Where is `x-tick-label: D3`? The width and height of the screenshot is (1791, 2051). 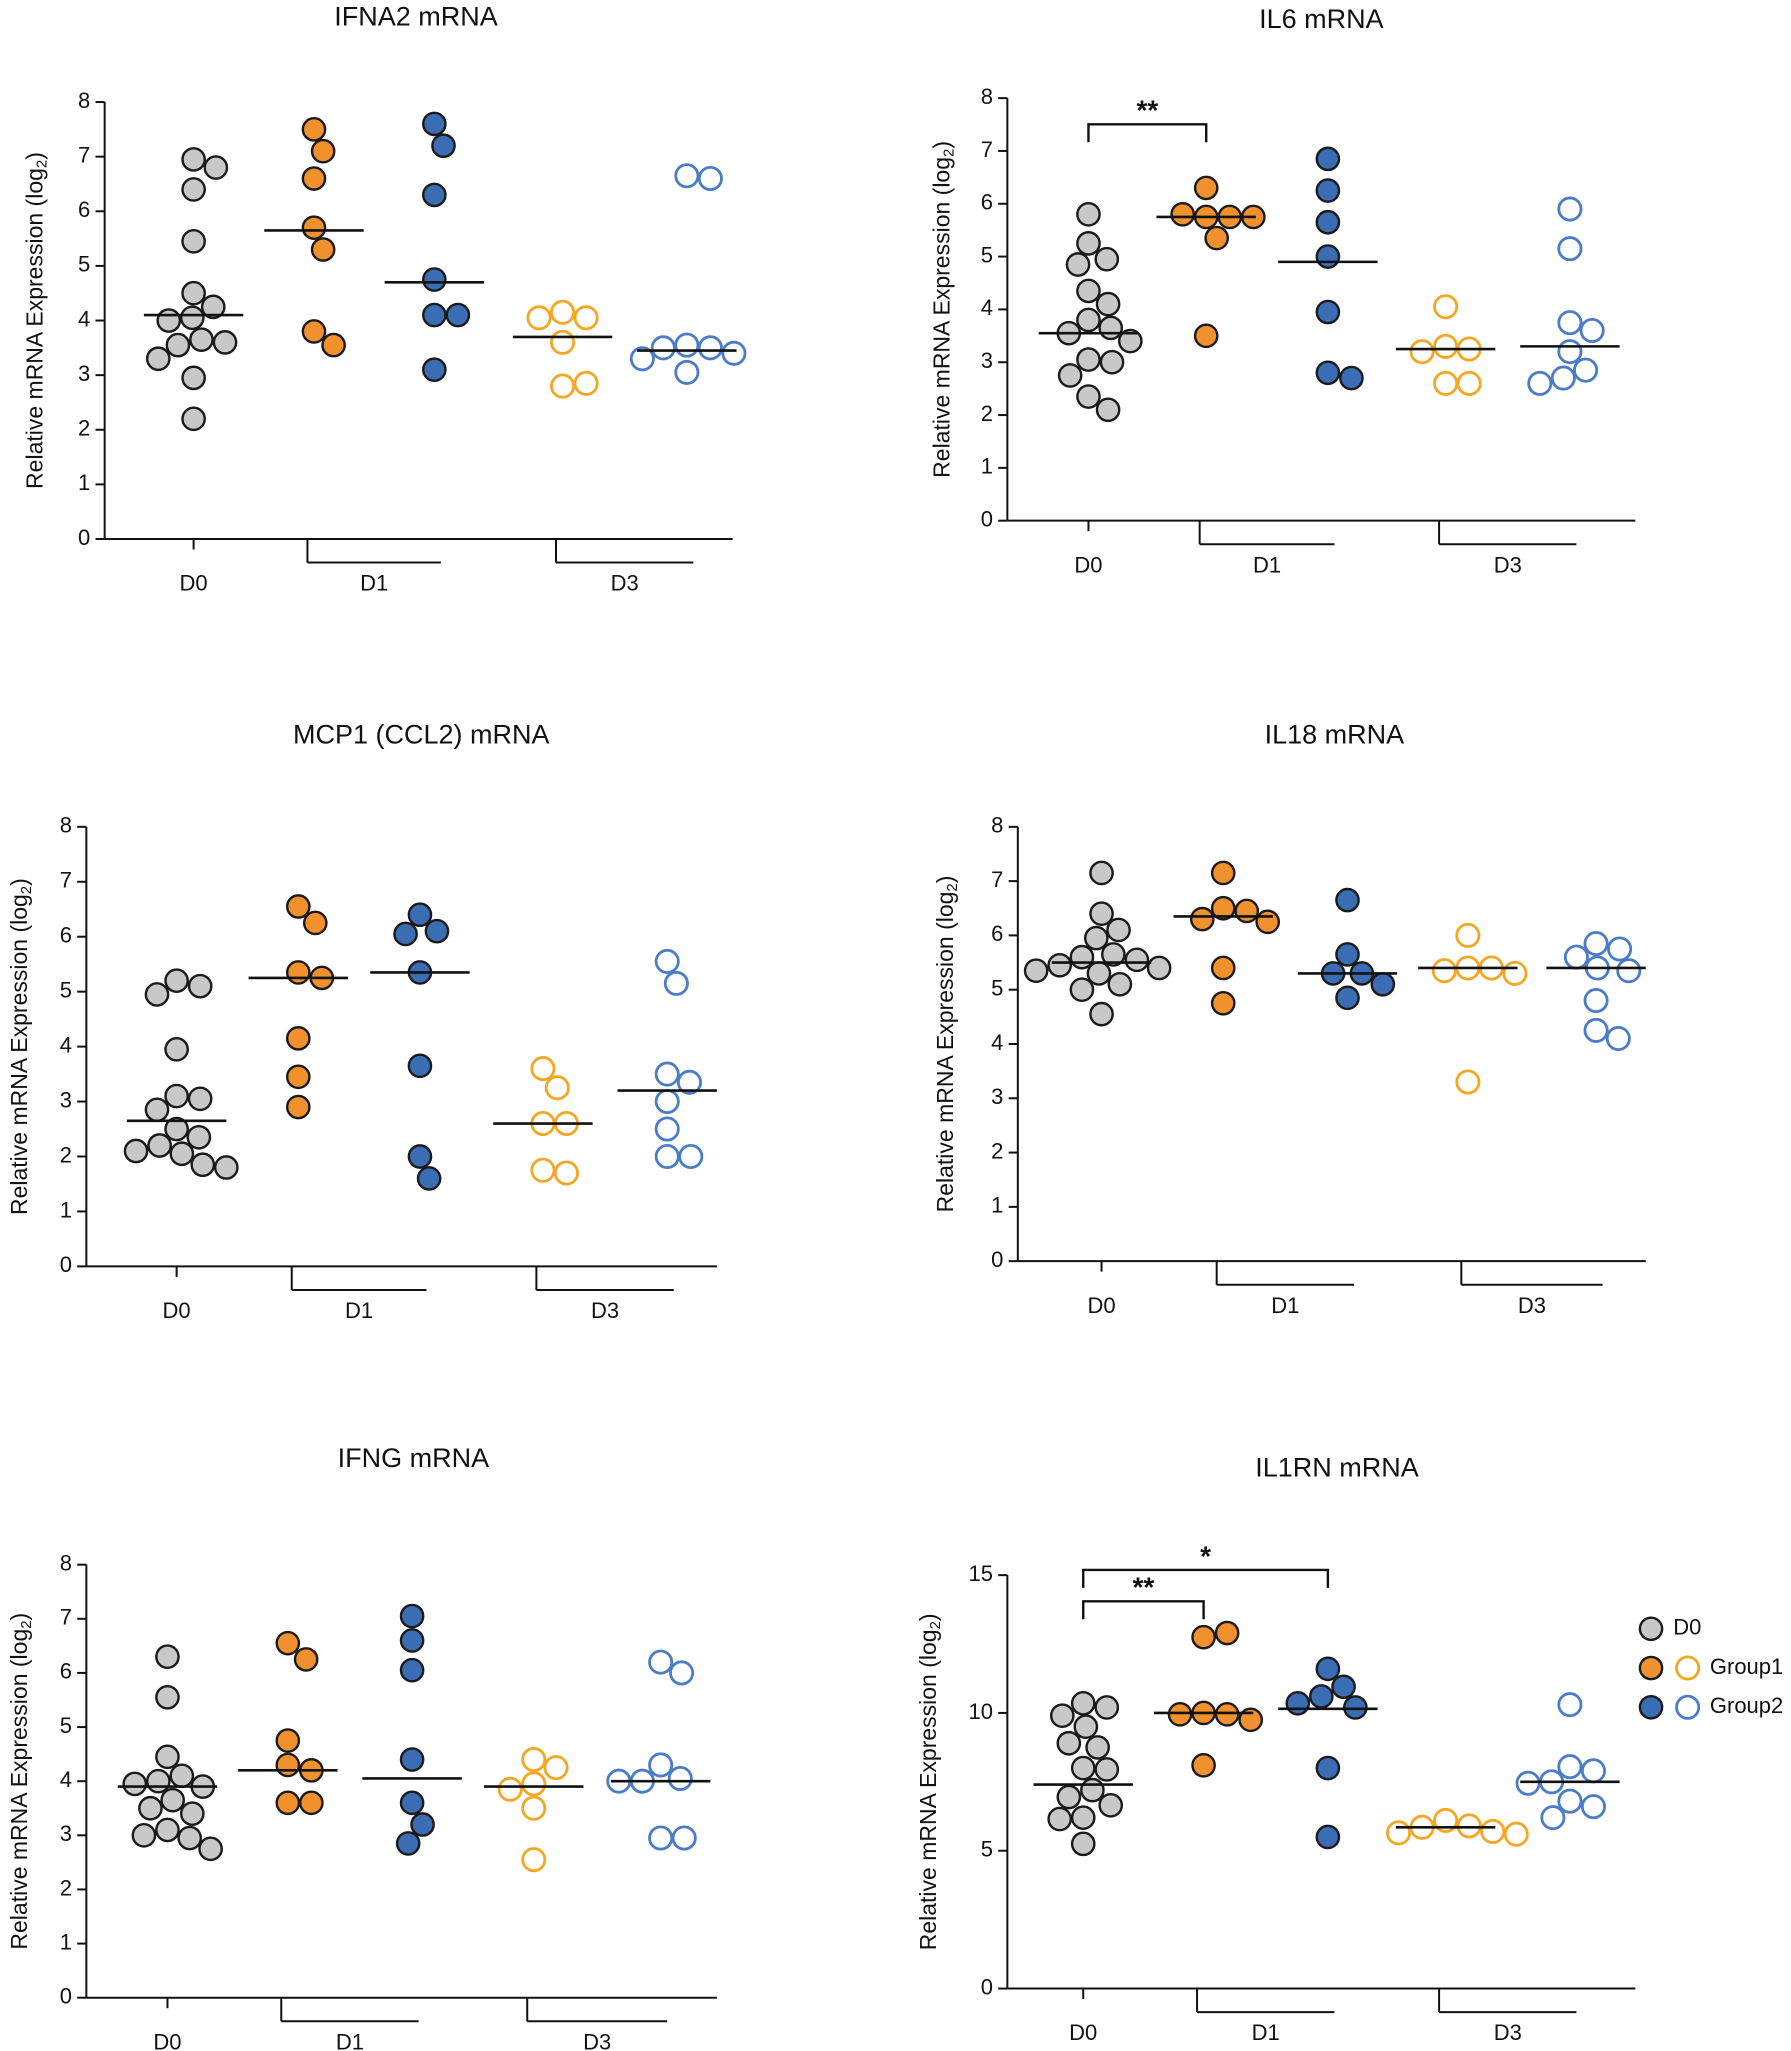 x-tick-label: D3 is located at coordinates (597, 2040).